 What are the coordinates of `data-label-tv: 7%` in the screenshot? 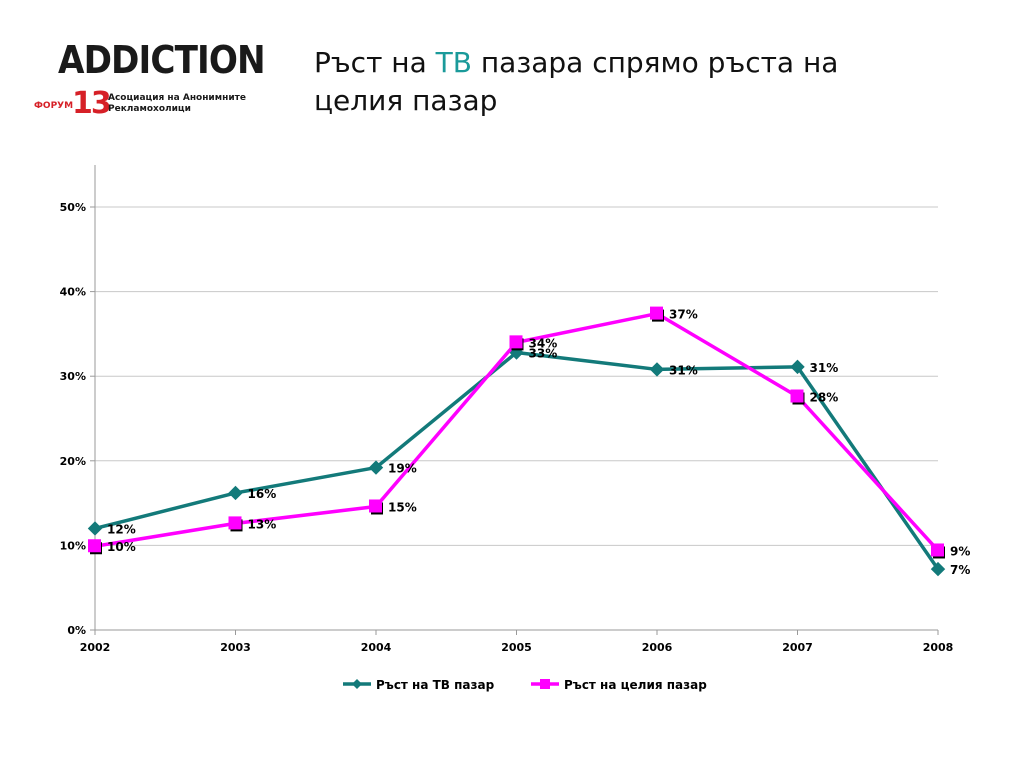 It's located at (960, 570).